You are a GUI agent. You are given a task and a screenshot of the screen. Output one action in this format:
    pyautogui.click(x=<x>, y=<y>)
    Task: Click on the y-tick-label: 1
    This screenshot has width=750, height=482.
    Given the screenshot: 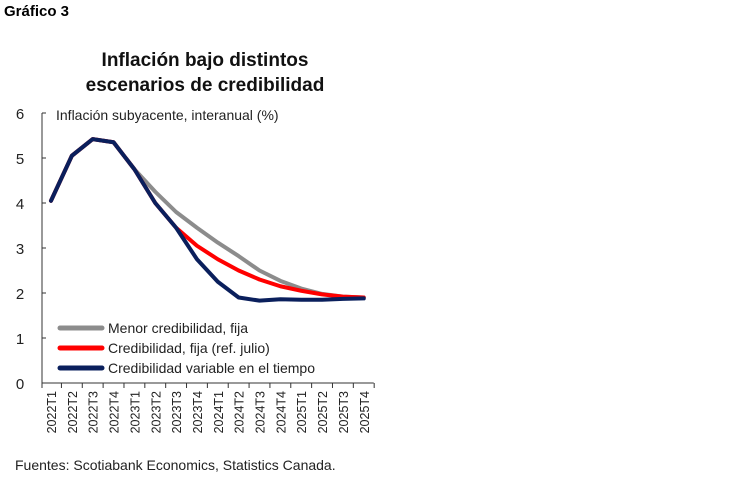 What is the action you would take?
    pyautogui.click(x=20, y=339)
    